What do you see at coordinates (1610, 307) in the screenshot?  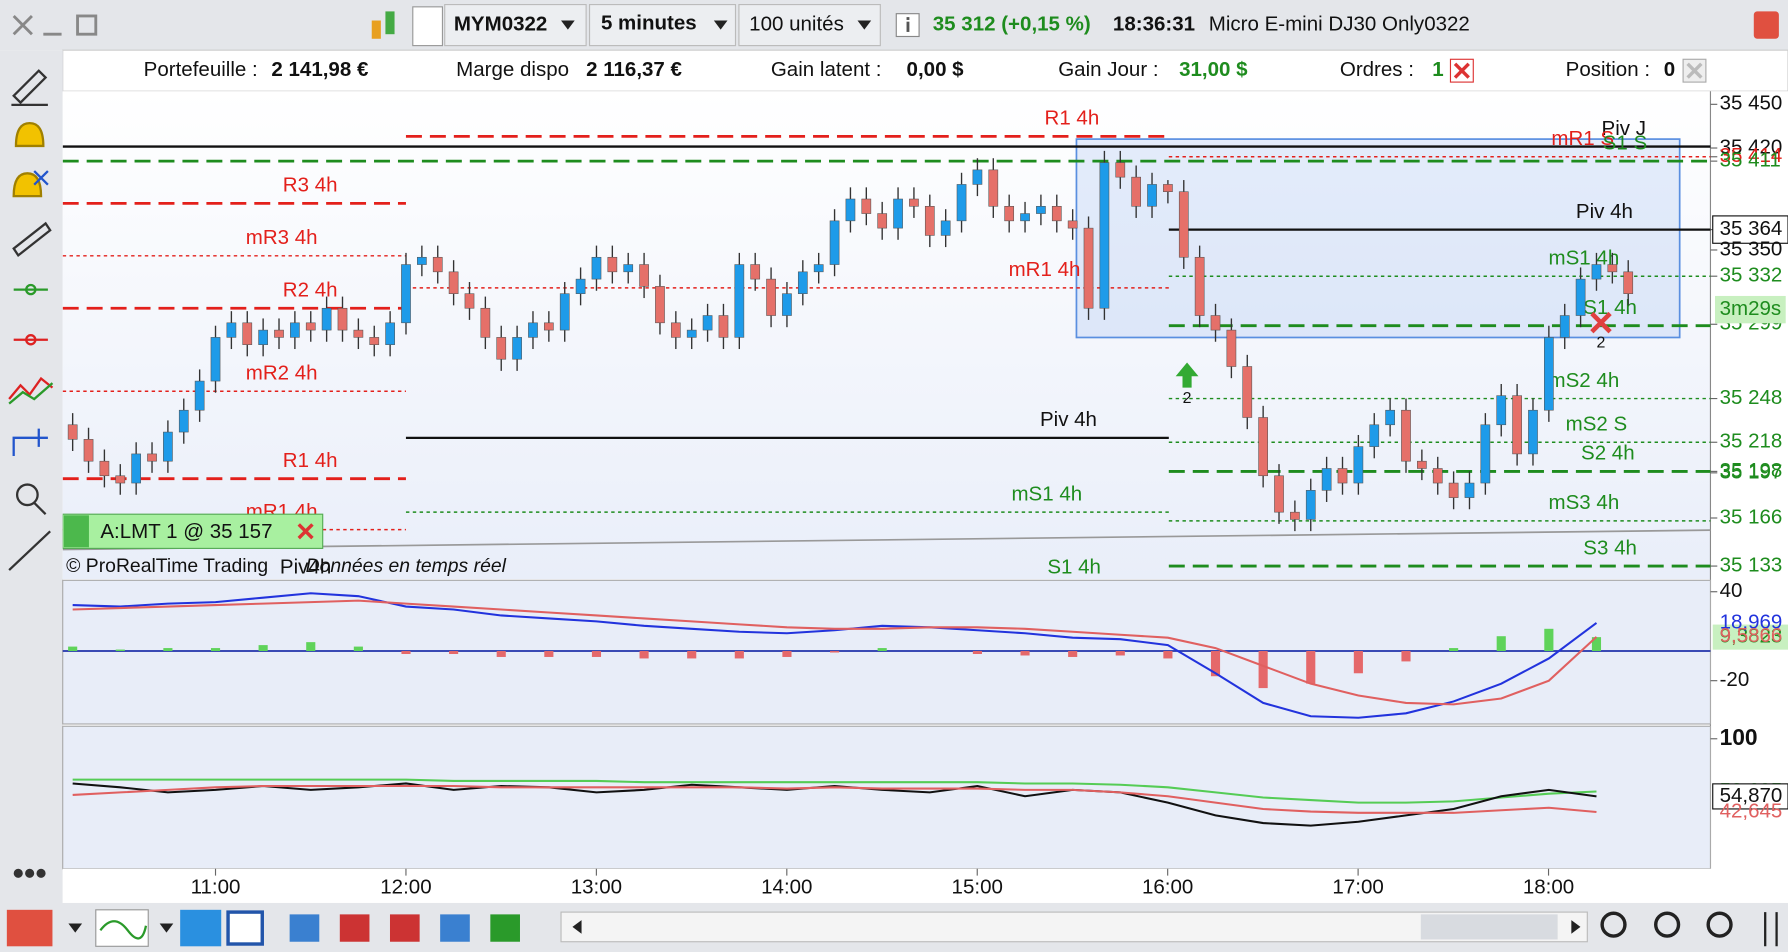 I see `level-label: S1 4h` at bounding box center [1610, 307].